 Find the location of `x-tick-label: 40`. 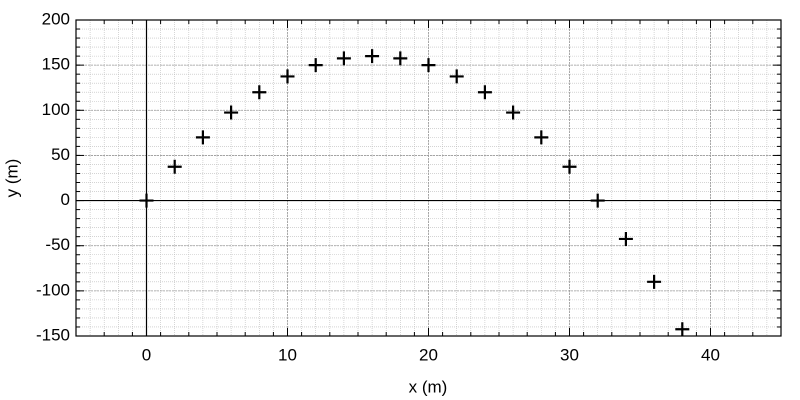

x-tick-label: 40 is located at coordinates (710, 354).